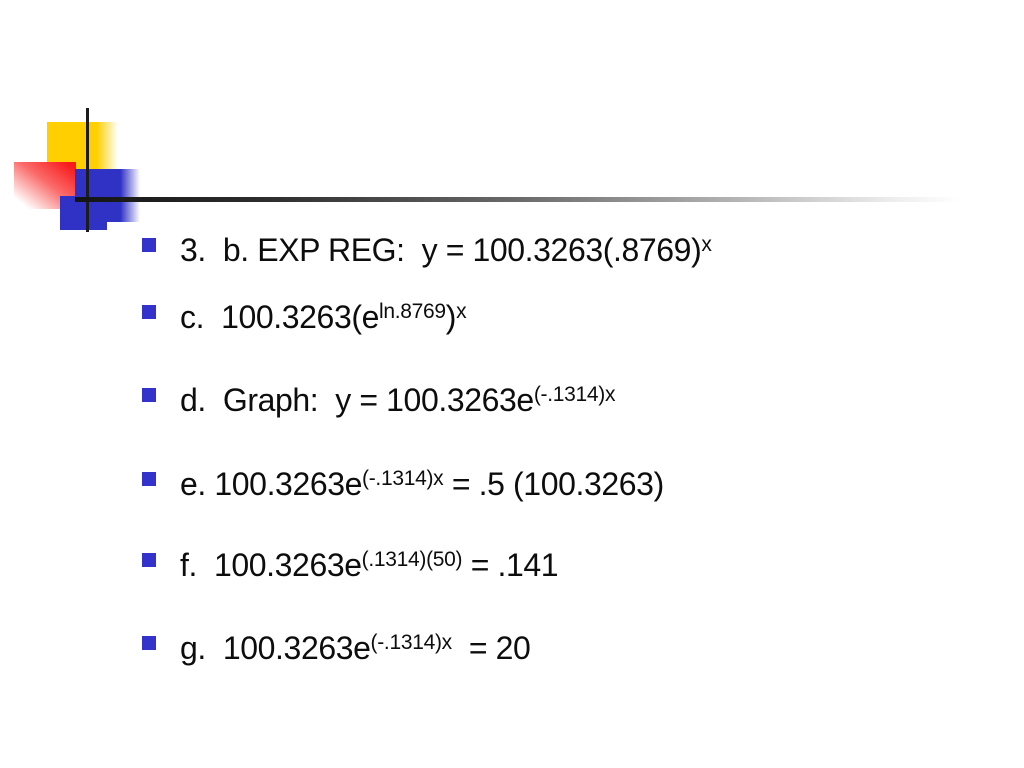 This screenshot has height=768, width=1024. I want to click on bullet-text-segment: e. 100.3263e, so click(271, 484).